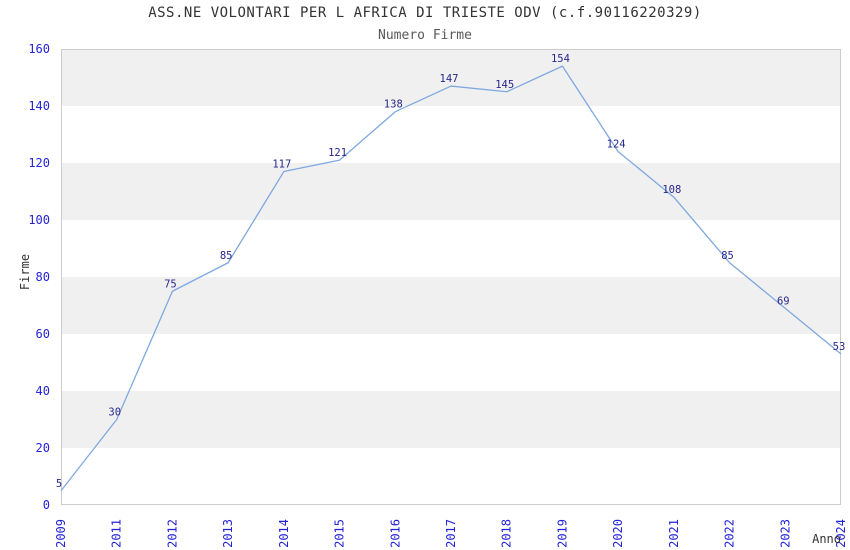  What do you see at coordinates (504, 85) in the screenshot?
I see `data-point-label: 145` at bounding box center [504, 85].